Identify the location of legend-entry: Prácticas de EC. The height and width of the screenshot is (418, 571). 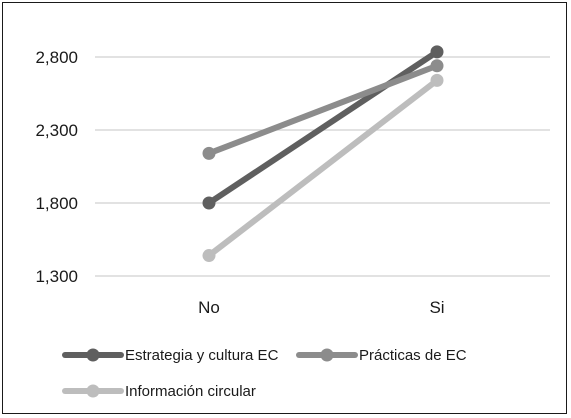
(381, 355).